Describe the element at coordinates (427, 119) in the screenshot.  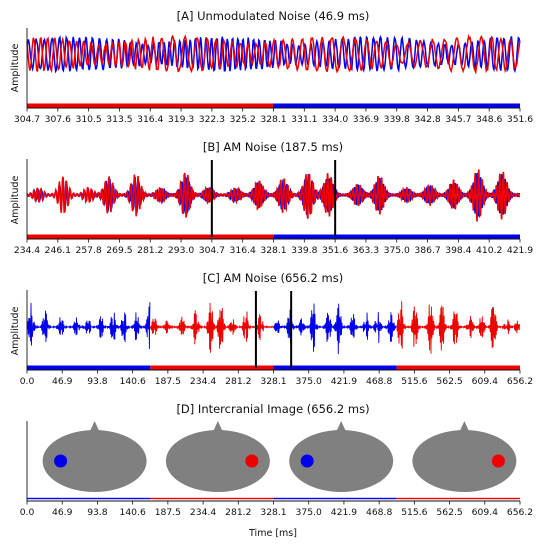
I see `x-tick-label: 342.8` at that location.